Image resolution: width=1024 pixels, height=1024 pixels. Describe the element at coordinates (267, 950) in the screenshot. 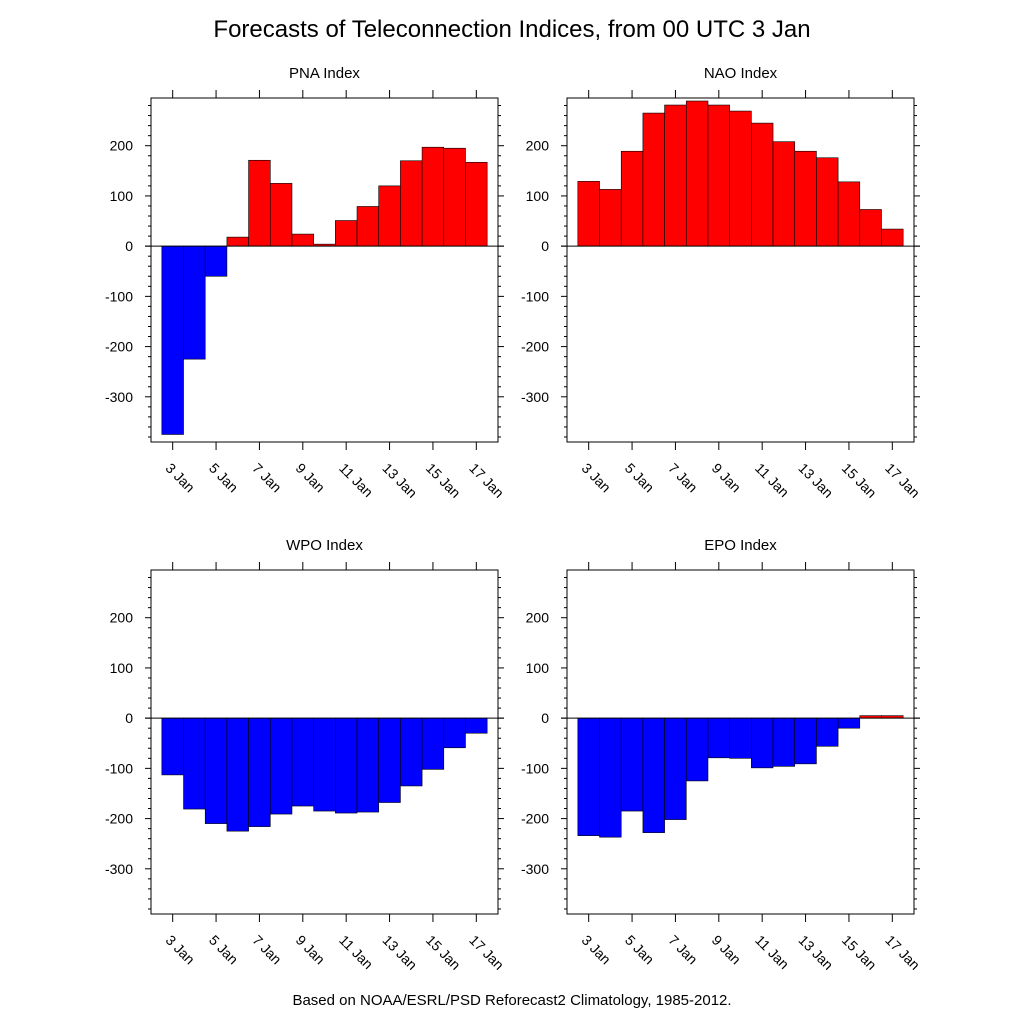

I see `wpo-index-x-tick-label: 7 Jan` at that location.